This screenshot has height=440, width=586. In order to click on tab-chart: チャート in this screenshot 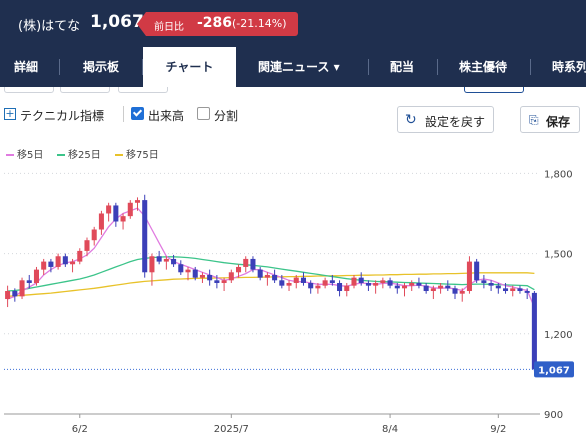, I will do `click(189, 67)`.